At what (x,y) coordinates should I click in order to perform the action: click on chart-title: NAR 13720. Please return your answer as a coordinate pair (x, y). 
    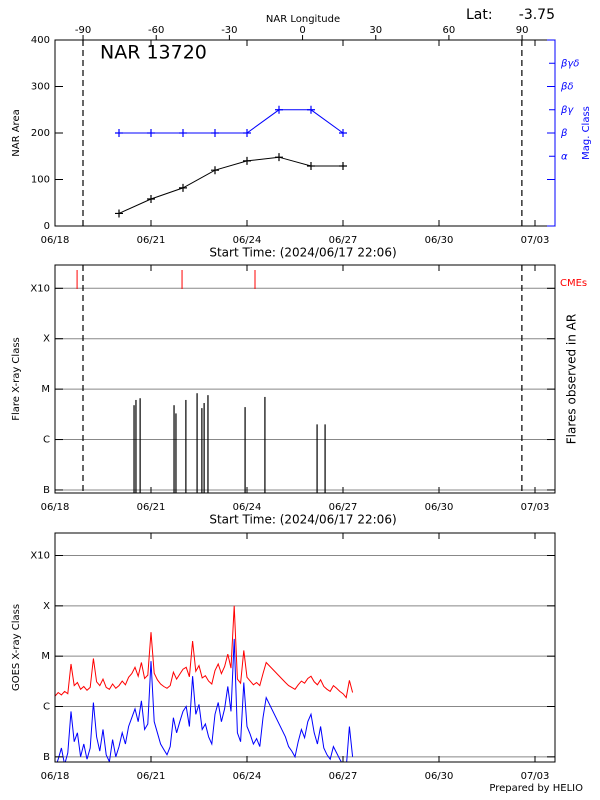
    Looking at the image, I should click on (153, 53).